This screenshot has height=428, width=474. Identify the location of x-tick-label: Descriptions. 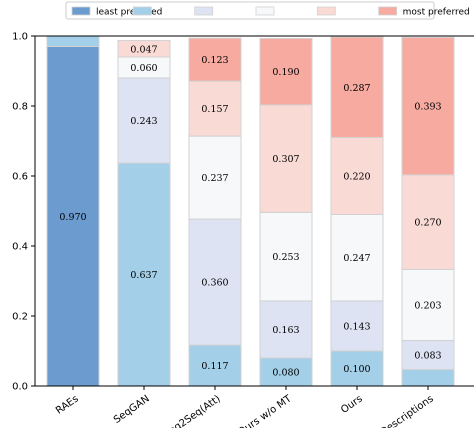
(406, 410).